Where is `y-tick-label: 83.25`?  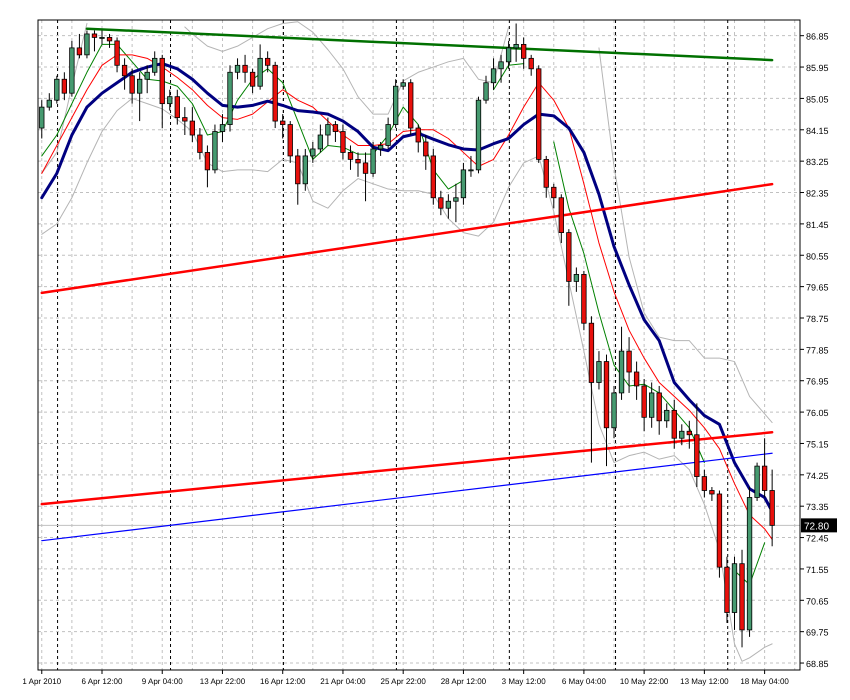
y-tick-label: 83.25 is located at coordinates (817, 162).